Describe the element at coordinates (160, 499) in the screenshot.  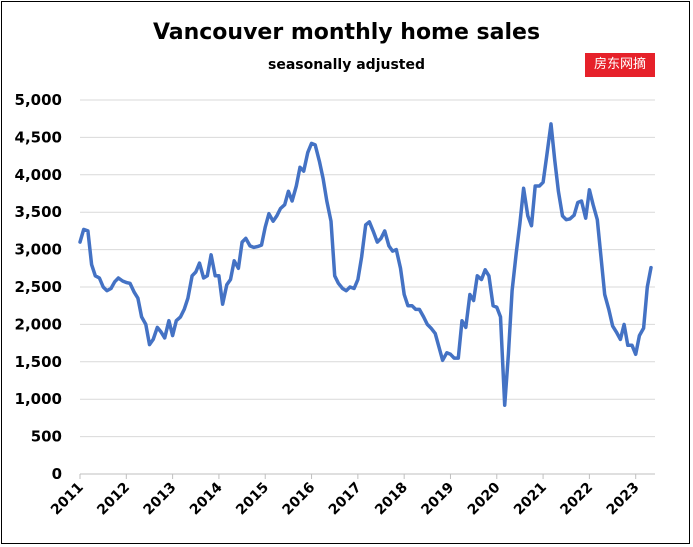
I see `x-tick-label: 2013` at that location.